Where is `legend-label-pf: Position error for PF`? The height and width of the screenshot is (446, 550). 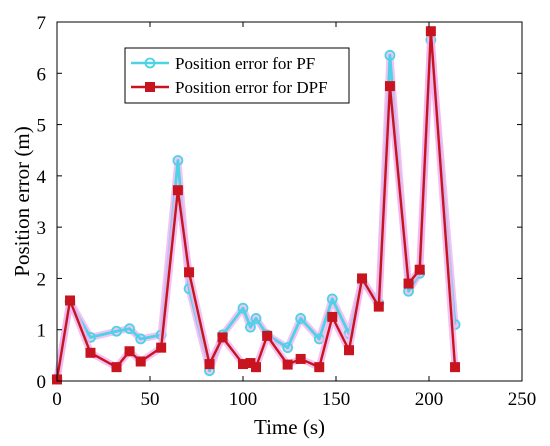 legend-label-pf: Position error for PF is located at coordinates (245, 63).